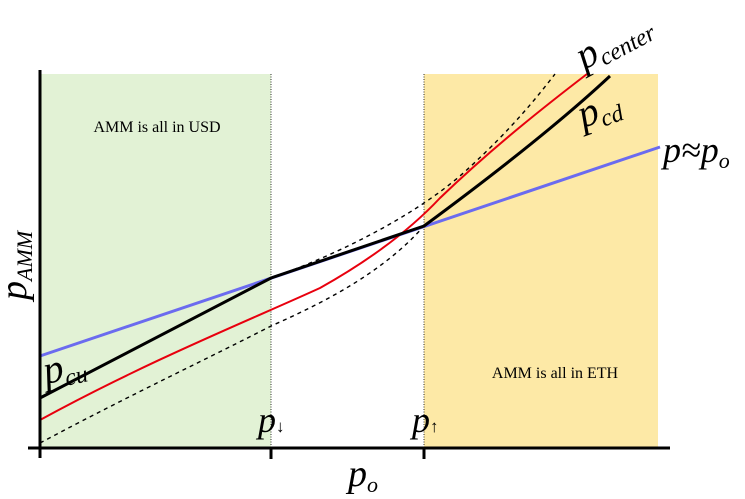 This screenshot has height=499, width=745. I want to click on p-identity-label: p≈po, so click(695, 151).